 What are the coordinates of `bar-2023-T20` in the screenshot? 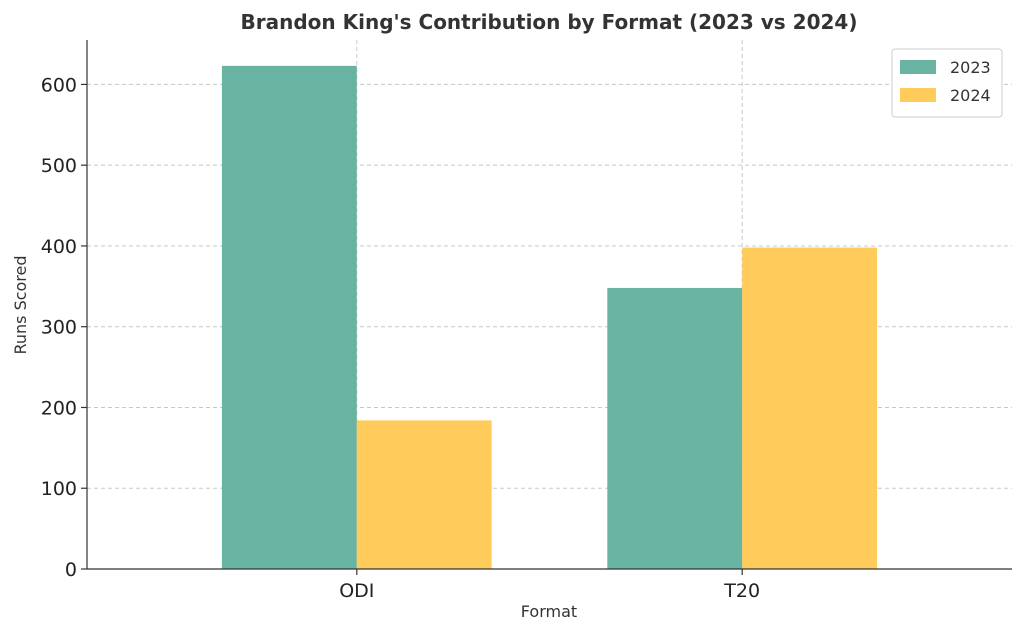 It's located at (675, 428).